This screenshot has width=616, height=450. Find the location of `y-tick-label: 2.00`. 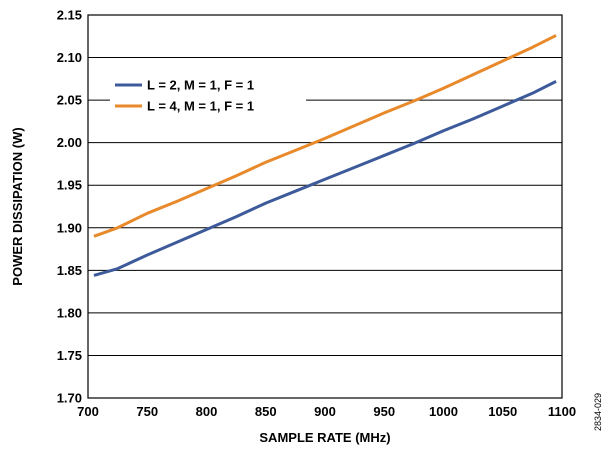

y-tick-label: 2.00 is located at coordinates (69, 142).